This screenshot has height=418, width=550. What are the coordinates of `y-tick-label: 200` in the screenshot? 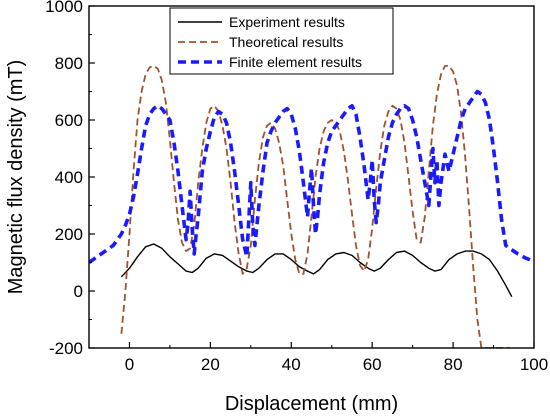 It's located at (69, 234).